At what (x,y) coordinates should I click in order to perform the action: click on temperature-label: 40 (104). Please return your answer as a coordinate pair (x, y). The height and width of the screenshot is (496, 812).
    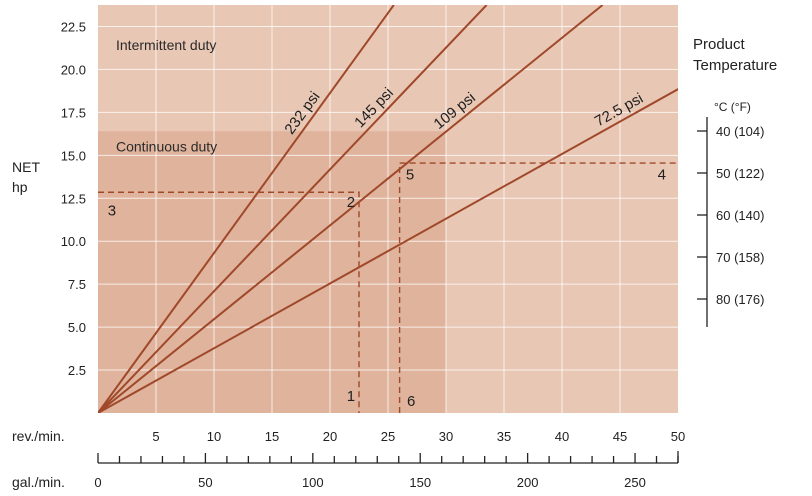
    Looking at the image, I should click on (740, 131).